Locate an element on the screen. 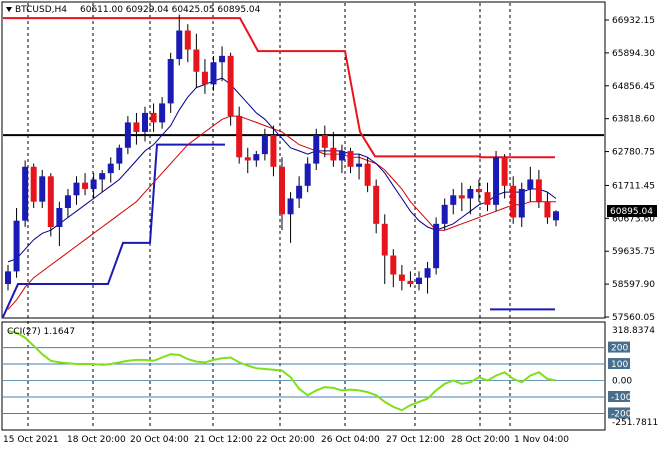 This screenshot has height=450, width=660. cci-tick-label: -251.7811 is located at coordinates (635, 423).